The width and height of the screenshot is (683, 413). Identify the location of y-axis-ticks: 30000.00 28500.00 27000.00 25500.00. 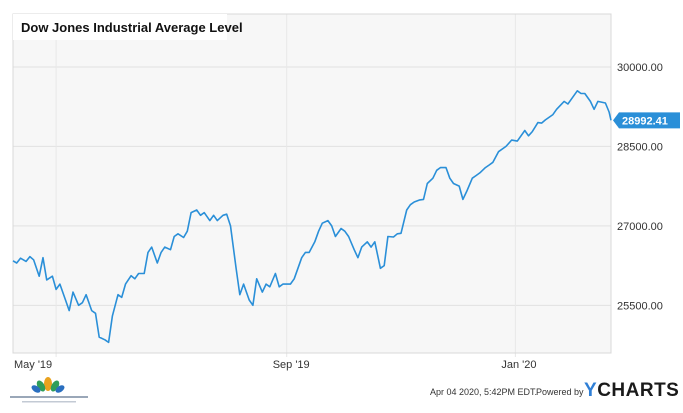
(640, 187).